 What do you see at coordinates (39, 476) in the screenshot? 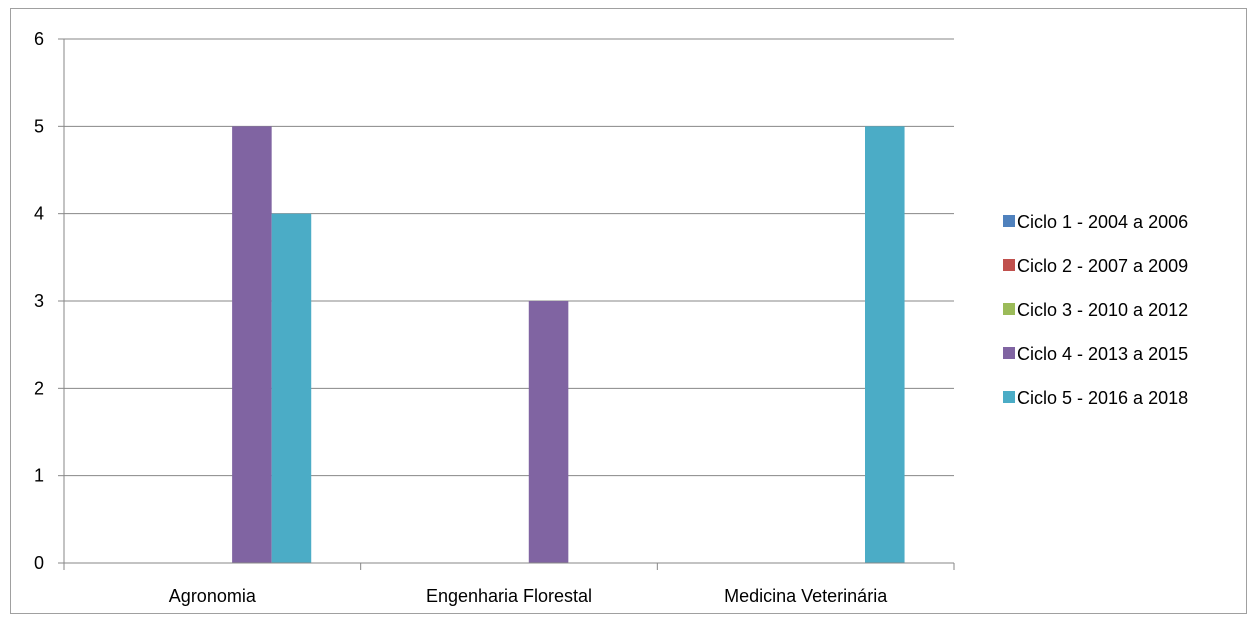
I see `y-tick-label: 1` at bounding box center [39, 476].